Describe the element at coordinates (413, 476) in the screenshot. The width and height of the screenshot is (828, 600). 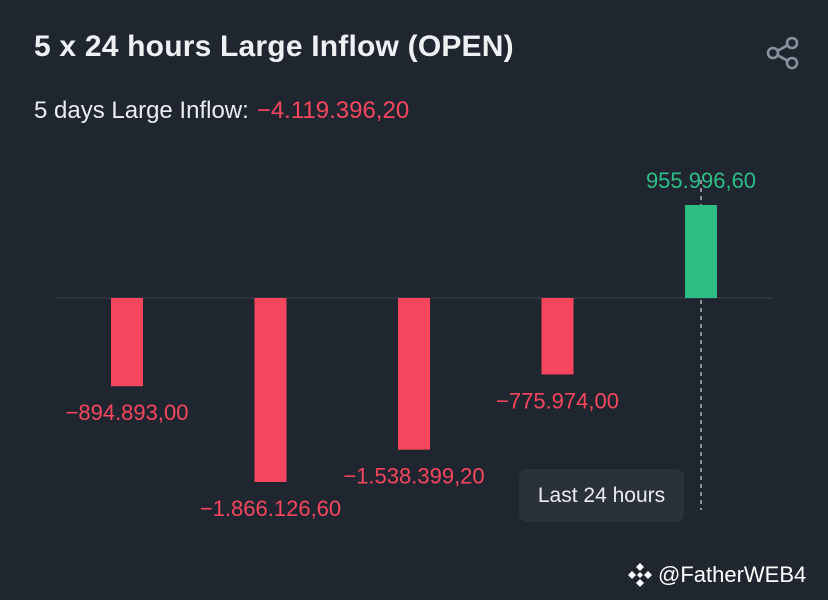
I see `bar-value-label-3: −1.538.399,20` at that location.